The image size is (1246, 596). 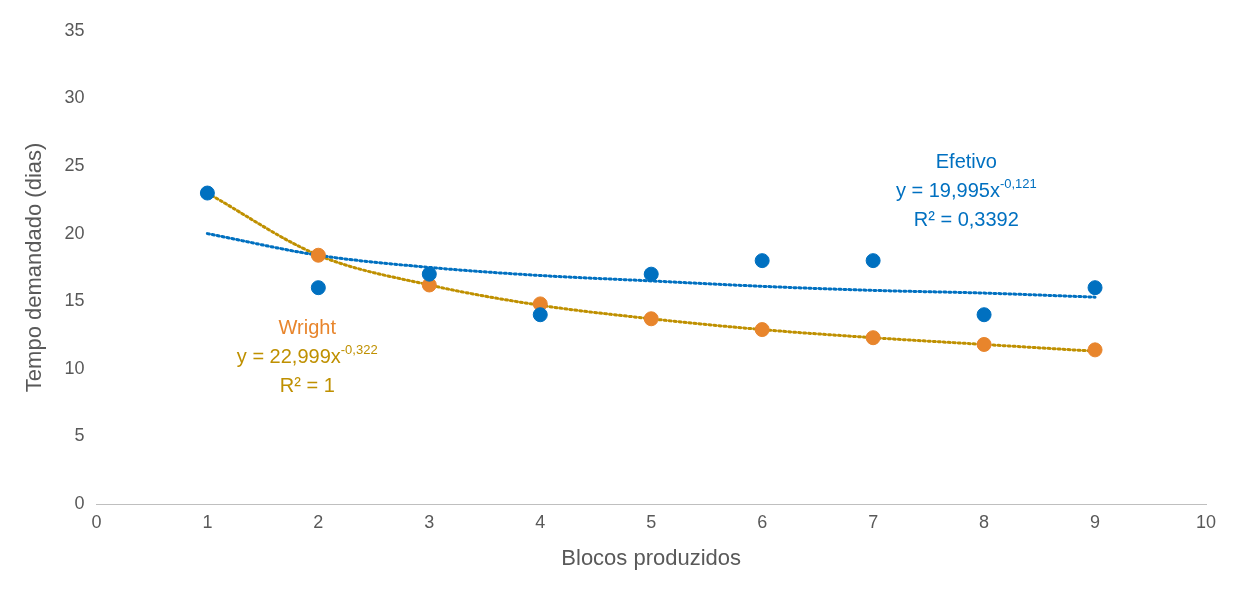 What do you see at coordinates (34, 267) in the screenshot?
I see `y-axis-title: Tempo demandado (dias)` at bounding box center [34, 267].